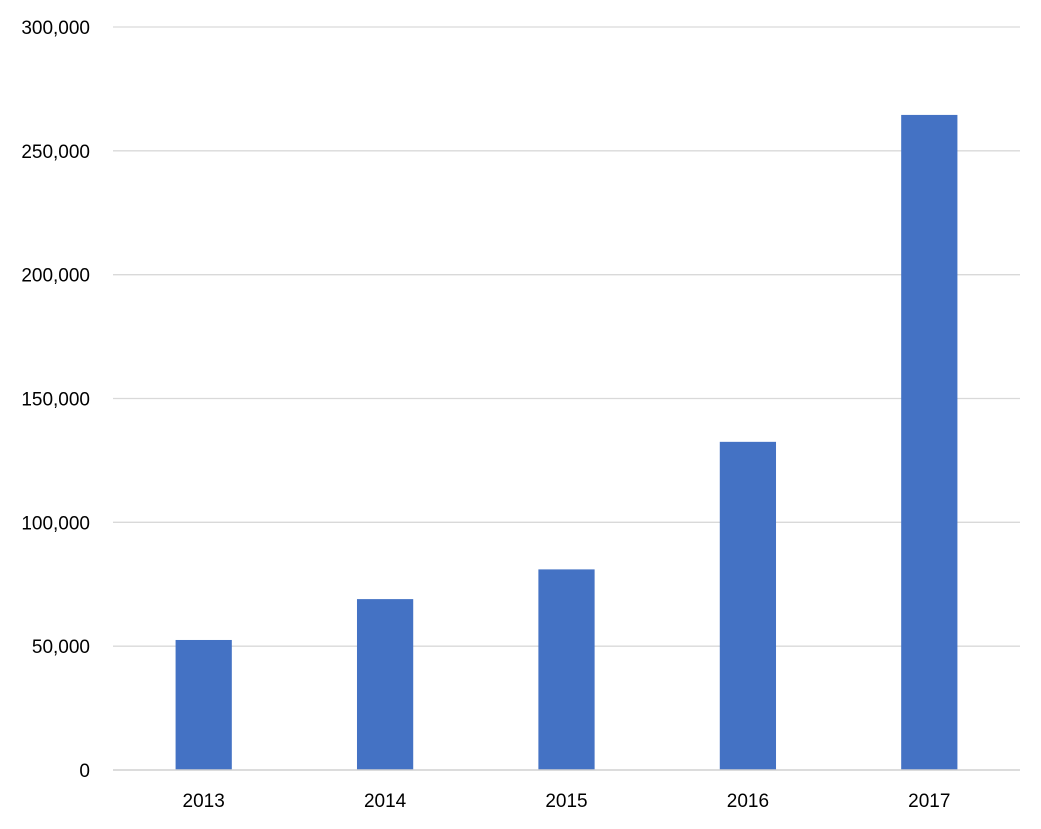 The width and height of the screenshot is (1041, 829). What do you see at coordinates (55, 276) in the screenshot?
I see `y-tick-label: 200,000` at bounding box center [55, 276].